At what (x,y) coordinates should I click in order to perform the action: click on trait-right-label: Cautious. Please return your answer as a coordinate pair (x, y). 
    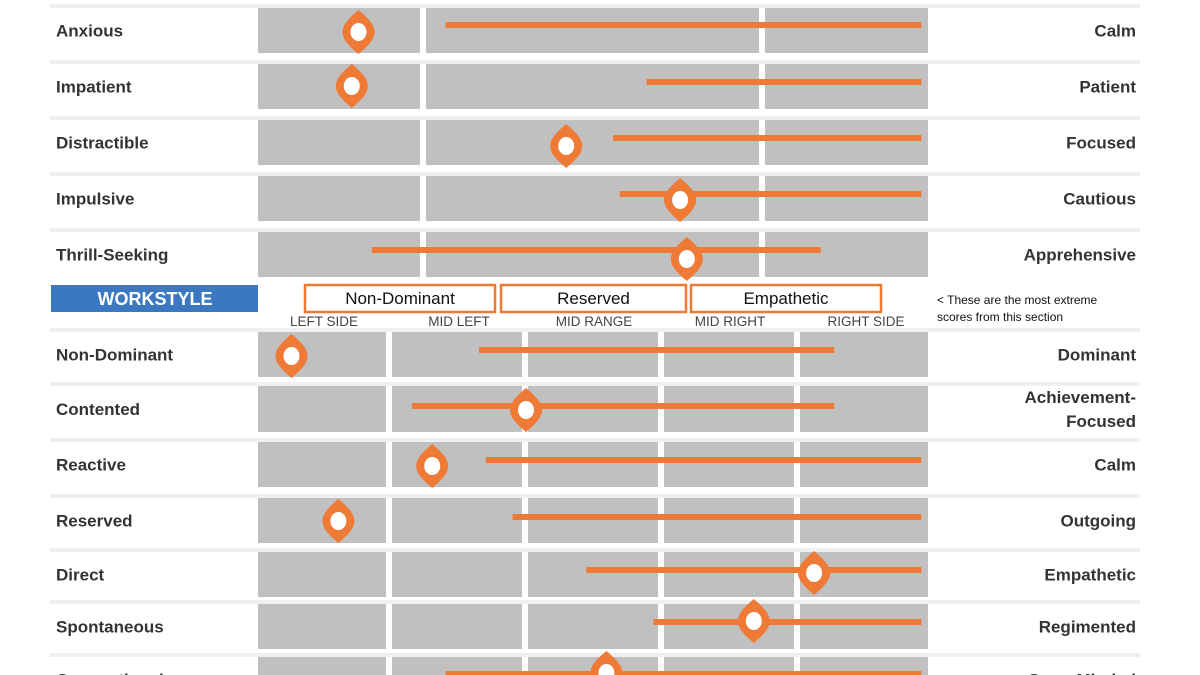
    Looking at the image, I should click on (1099, 199).